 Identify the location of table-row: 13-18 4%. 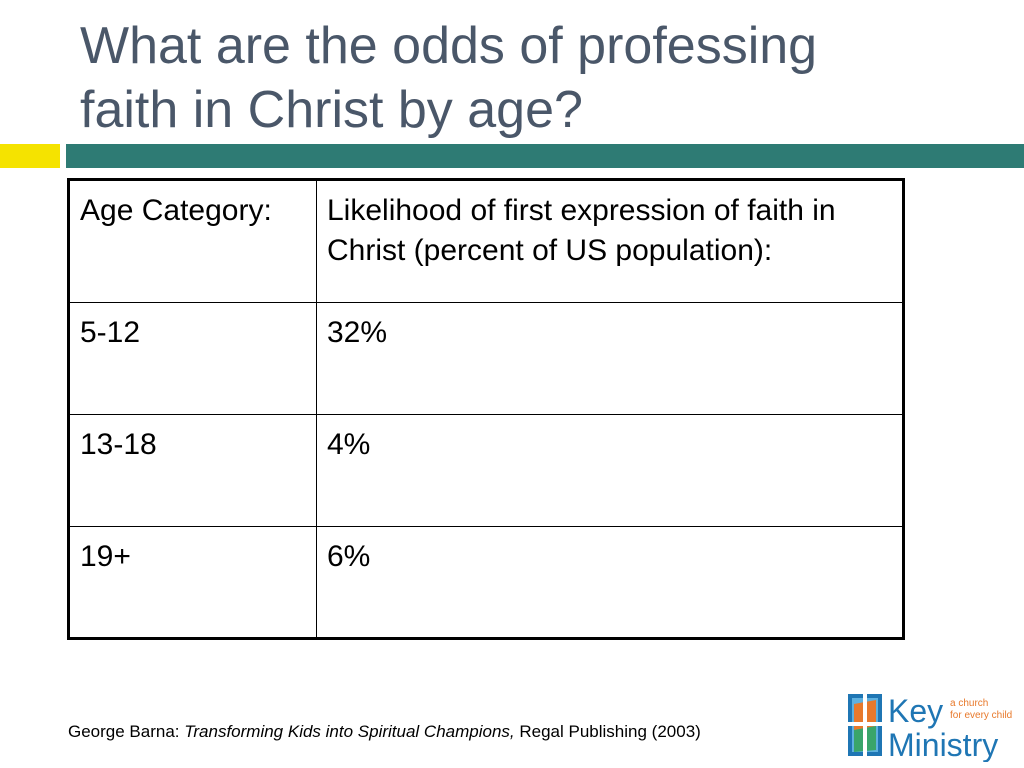
(486, 470).